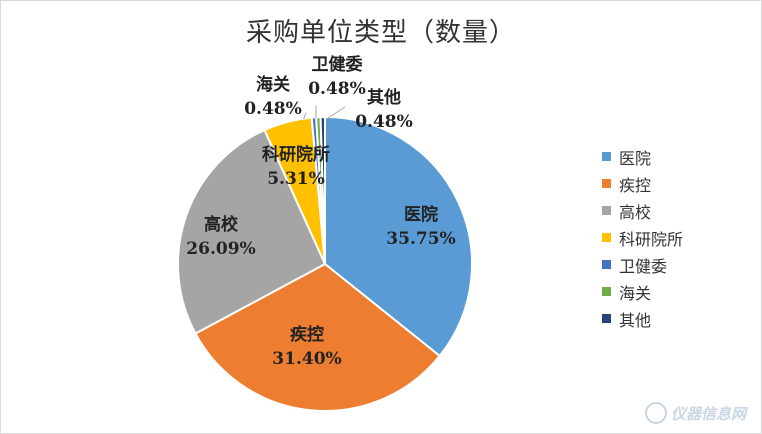 Image resolution: width=762 pixels, height=434 pixels. I want to click on data-label-1: 疾控 31.40%, so click(306, 346).